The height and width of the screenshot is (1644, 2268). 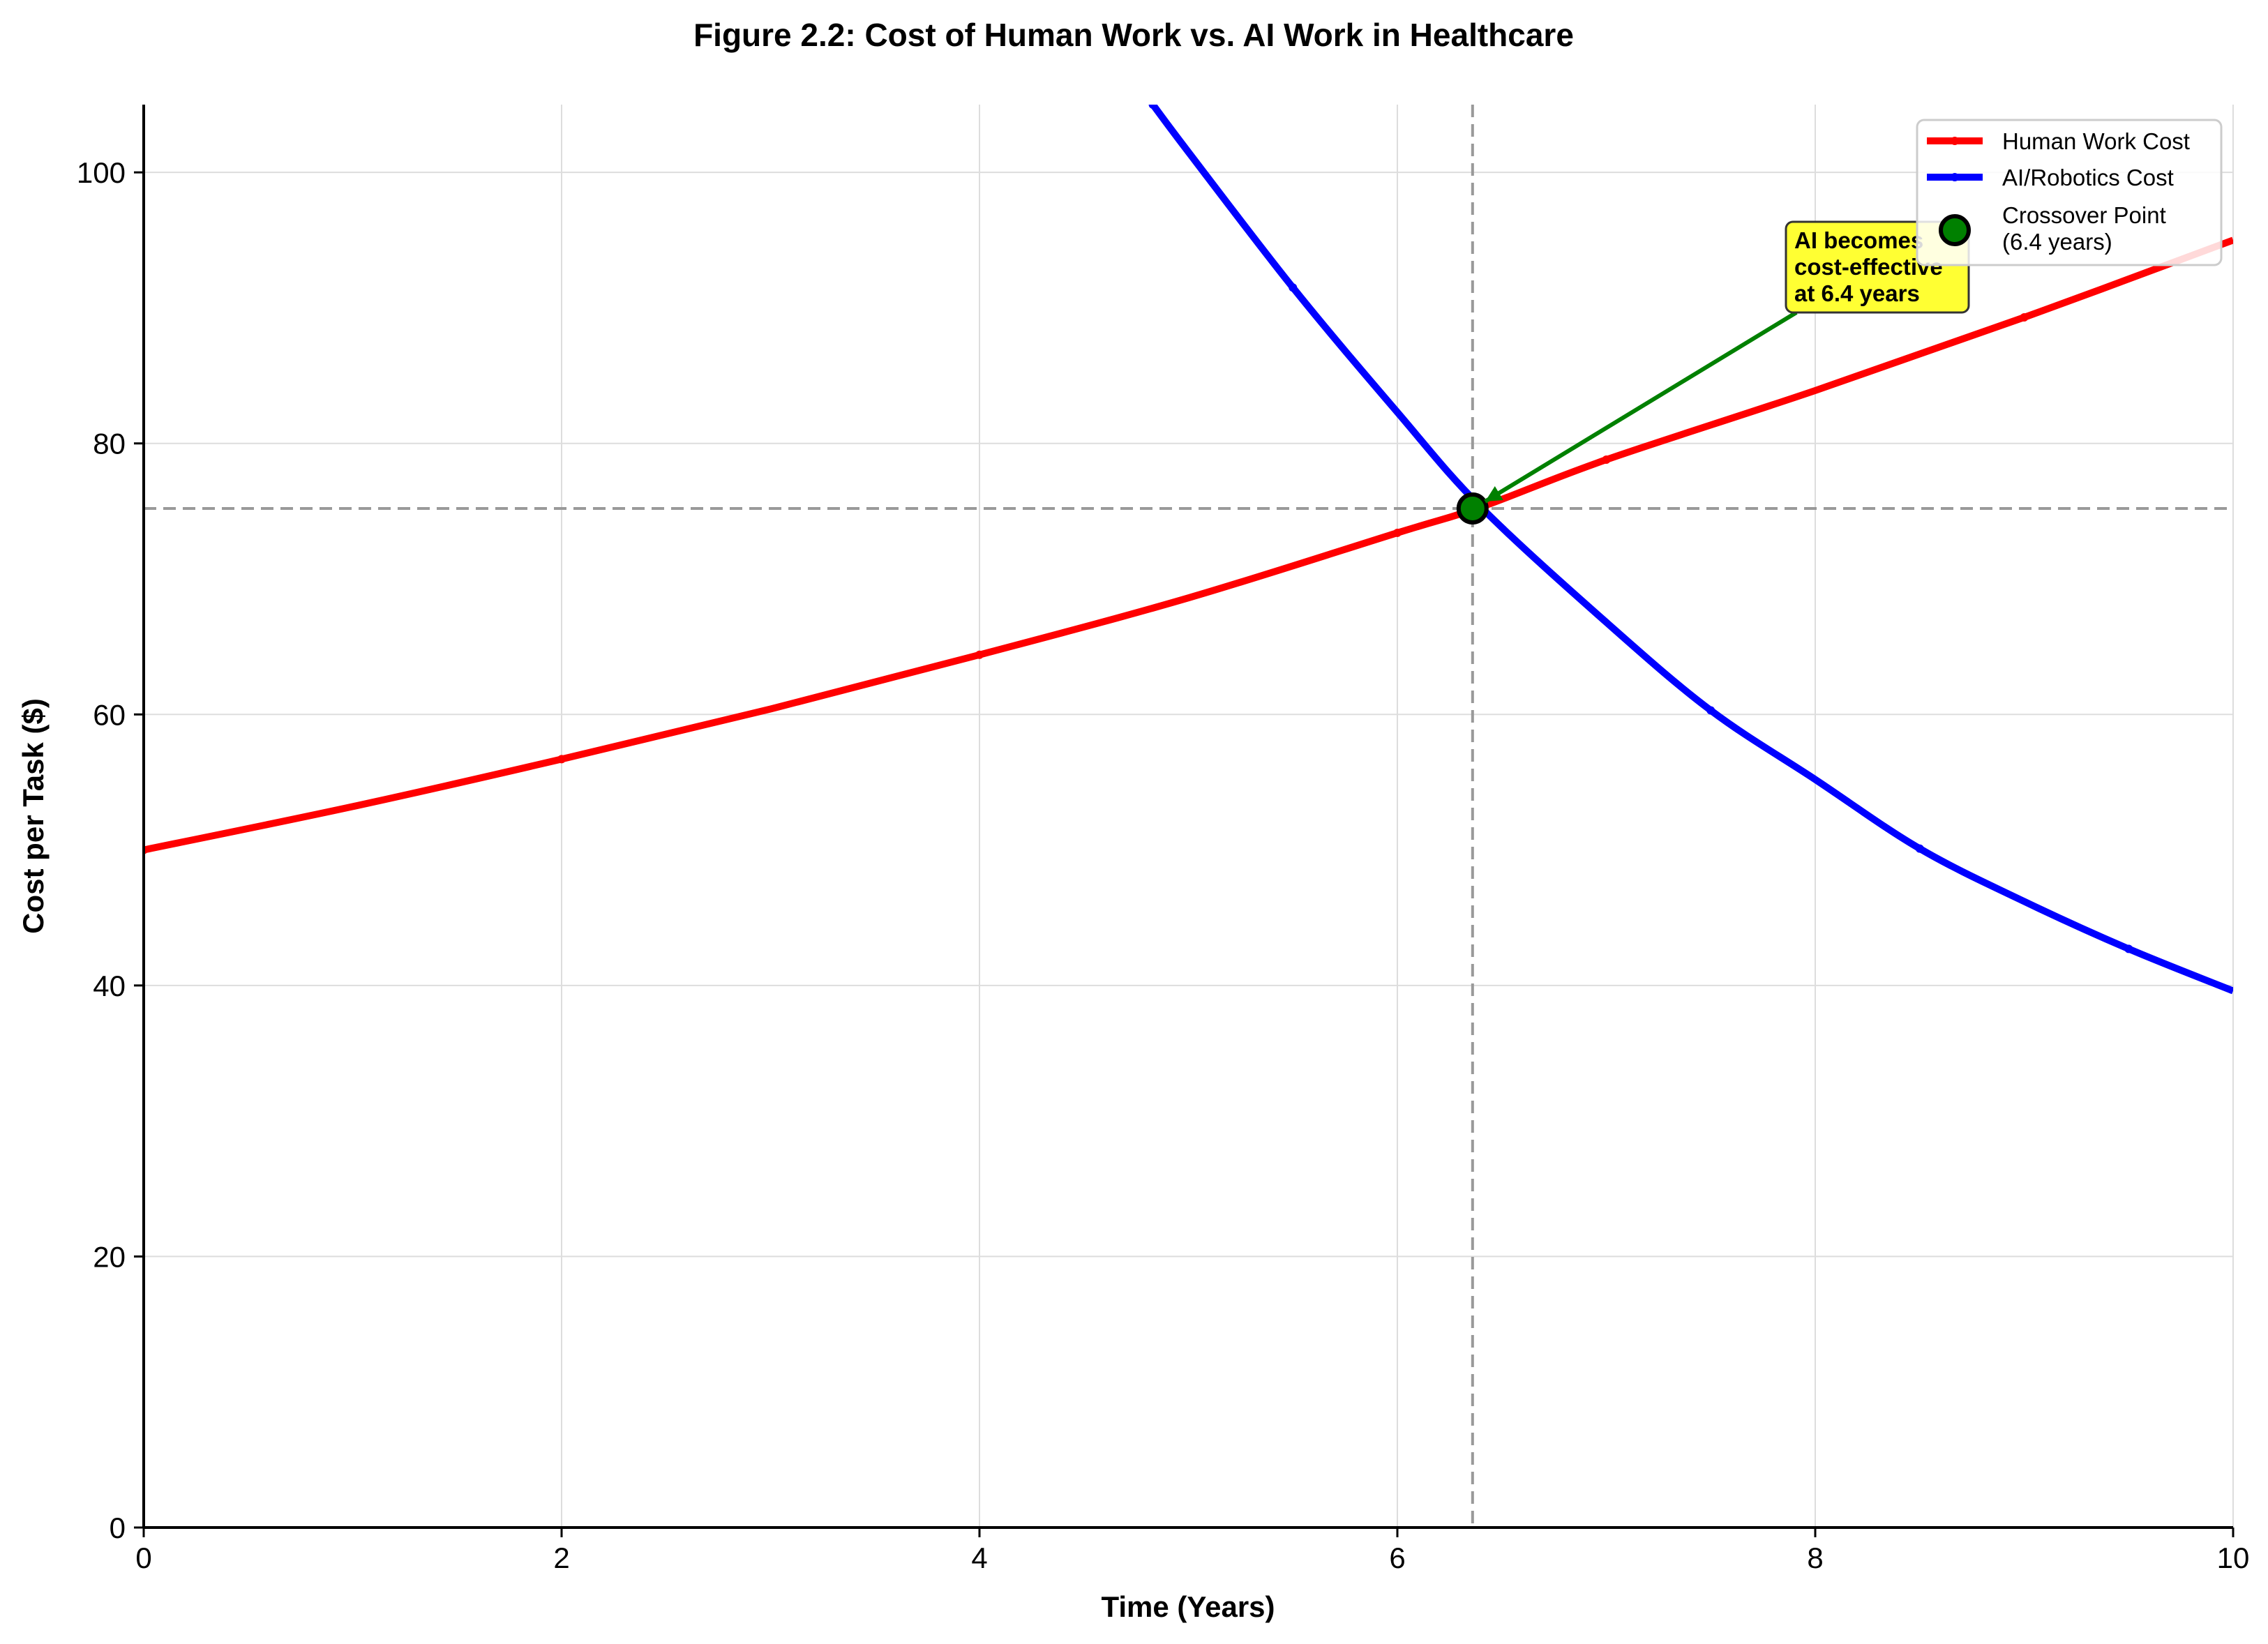 I want to click on y-tick-label: 100, so click(x=101, y=172).